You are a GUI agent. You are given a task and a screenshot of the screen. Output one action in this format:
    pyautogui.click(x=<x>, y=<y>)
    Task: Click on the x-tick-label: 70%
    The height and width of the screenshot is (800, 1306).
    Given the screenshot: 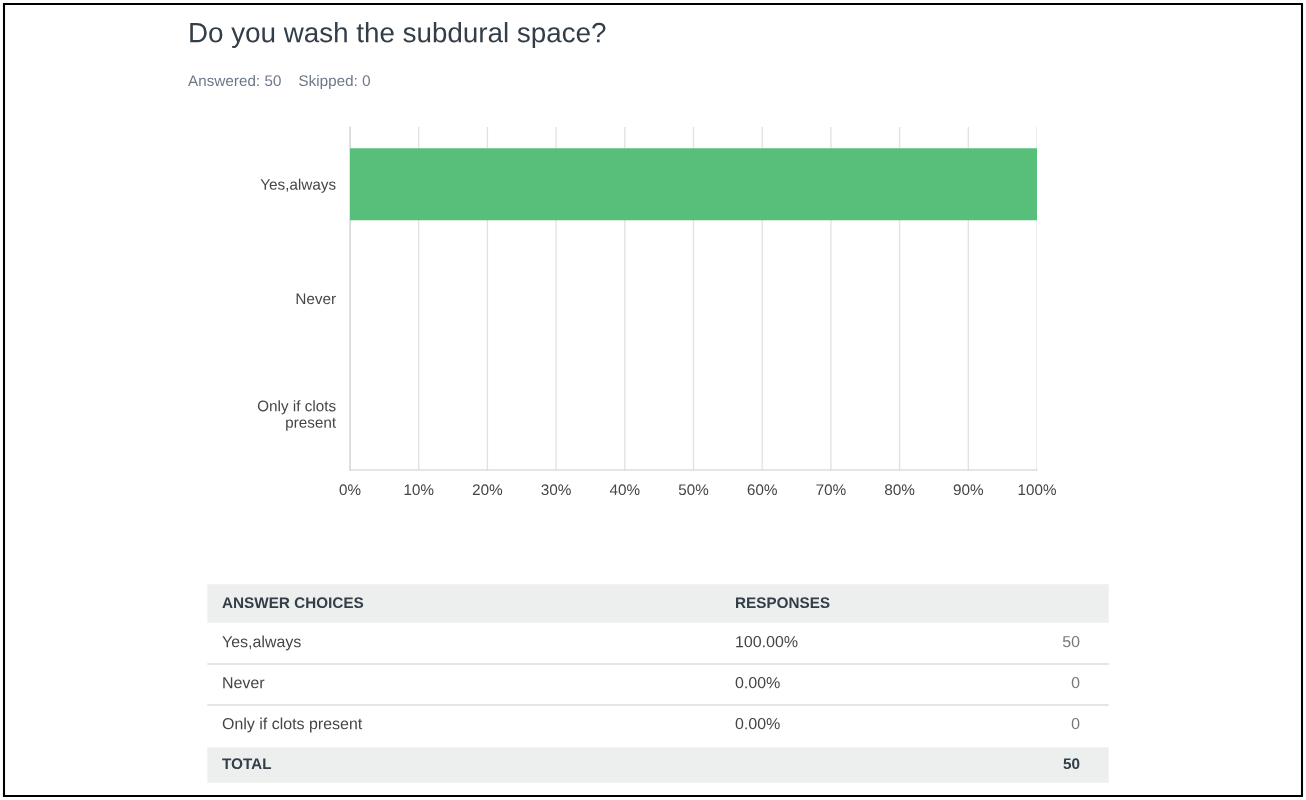 What is the action you would take?
    pyautogui.click(x=831, y=490)
    